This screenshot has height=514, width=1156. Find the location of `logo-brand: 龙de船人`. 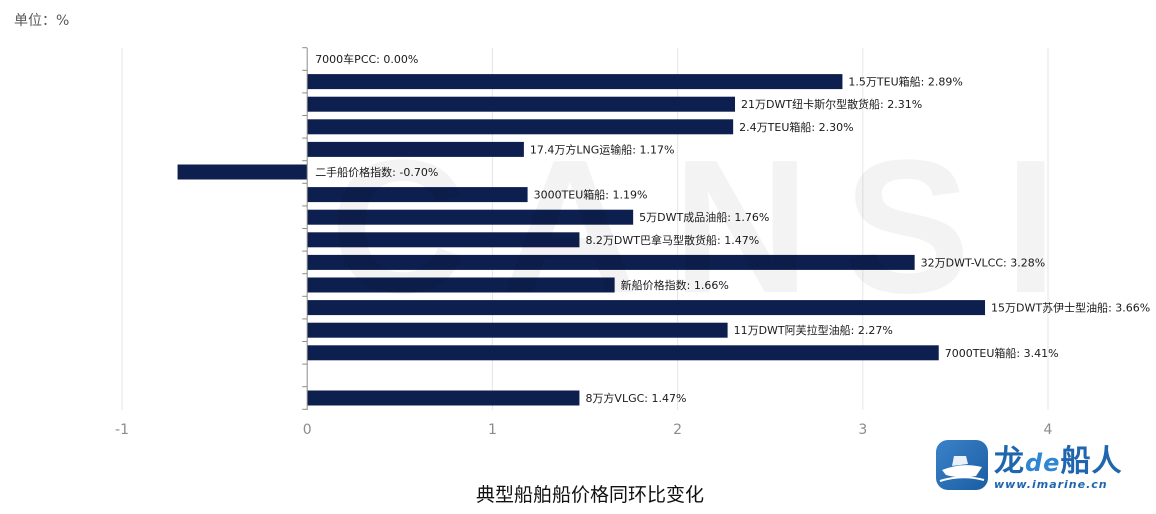

logo-brand: 龙de船人 is located at coordinates (1058, 458).